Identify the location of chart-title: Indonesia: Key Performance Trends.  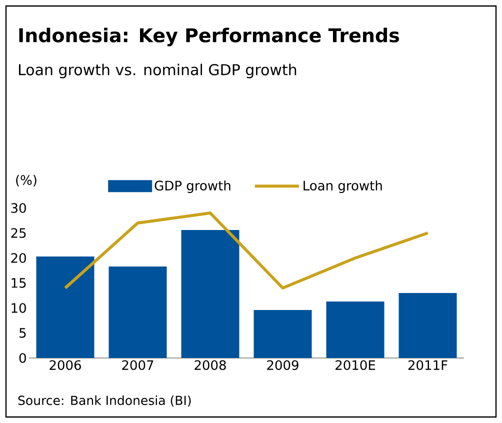
(209, 37).